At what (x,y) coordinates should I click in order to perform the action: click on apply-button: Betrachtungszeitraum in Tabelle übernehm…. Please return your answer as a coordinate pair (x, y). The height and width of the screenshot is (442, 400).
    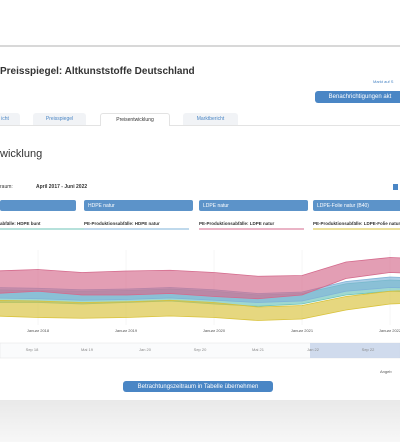
    Looking at the image, I should click on (198, 386).